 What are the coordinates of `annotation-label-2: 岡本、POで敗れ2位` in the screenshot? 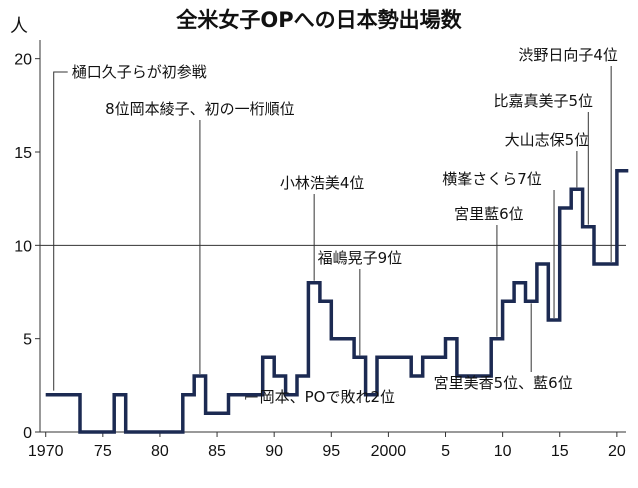 It's located at (327, 397).